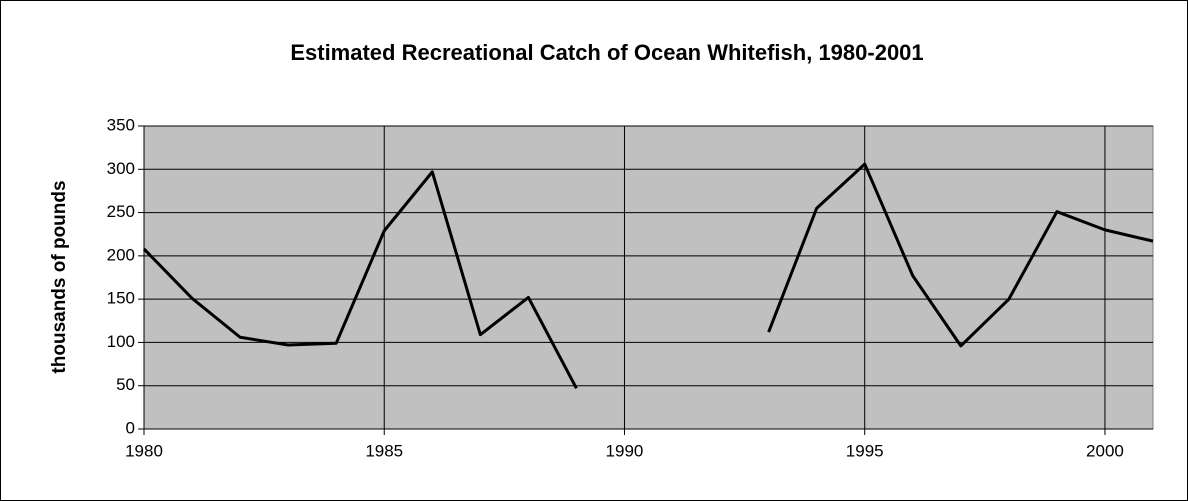 The image size is (1188, 501). Describe the element at coordinates (1105, 450) in the screenshot. I see `x-tick-label: 2000` at that location.